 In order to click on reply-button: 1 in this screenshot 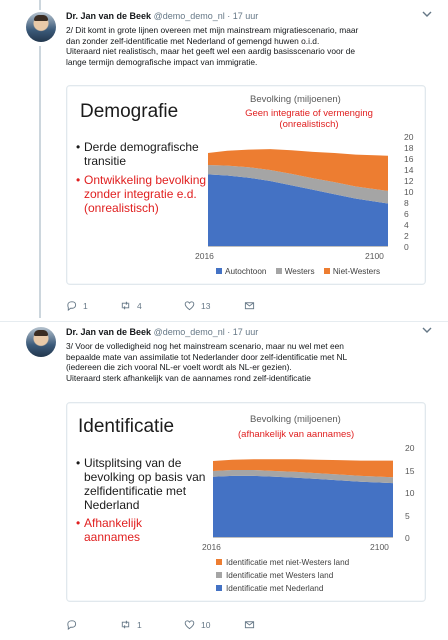, I will do `click(77, 305)`.